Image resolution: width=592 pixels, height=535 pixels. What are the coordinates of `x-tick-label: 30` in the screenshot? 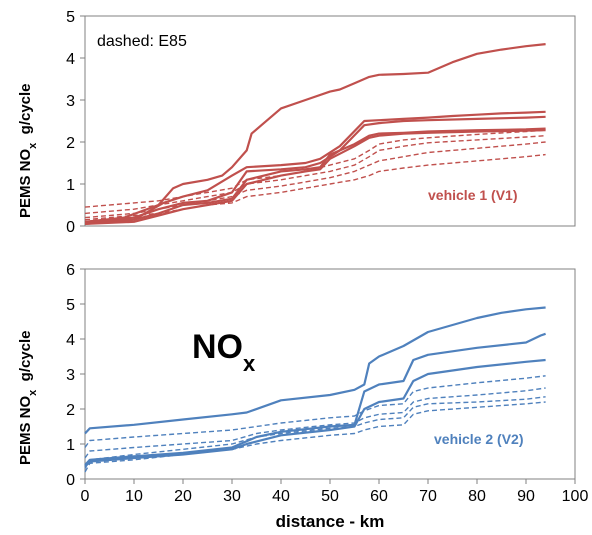 It's located at (232, 496).